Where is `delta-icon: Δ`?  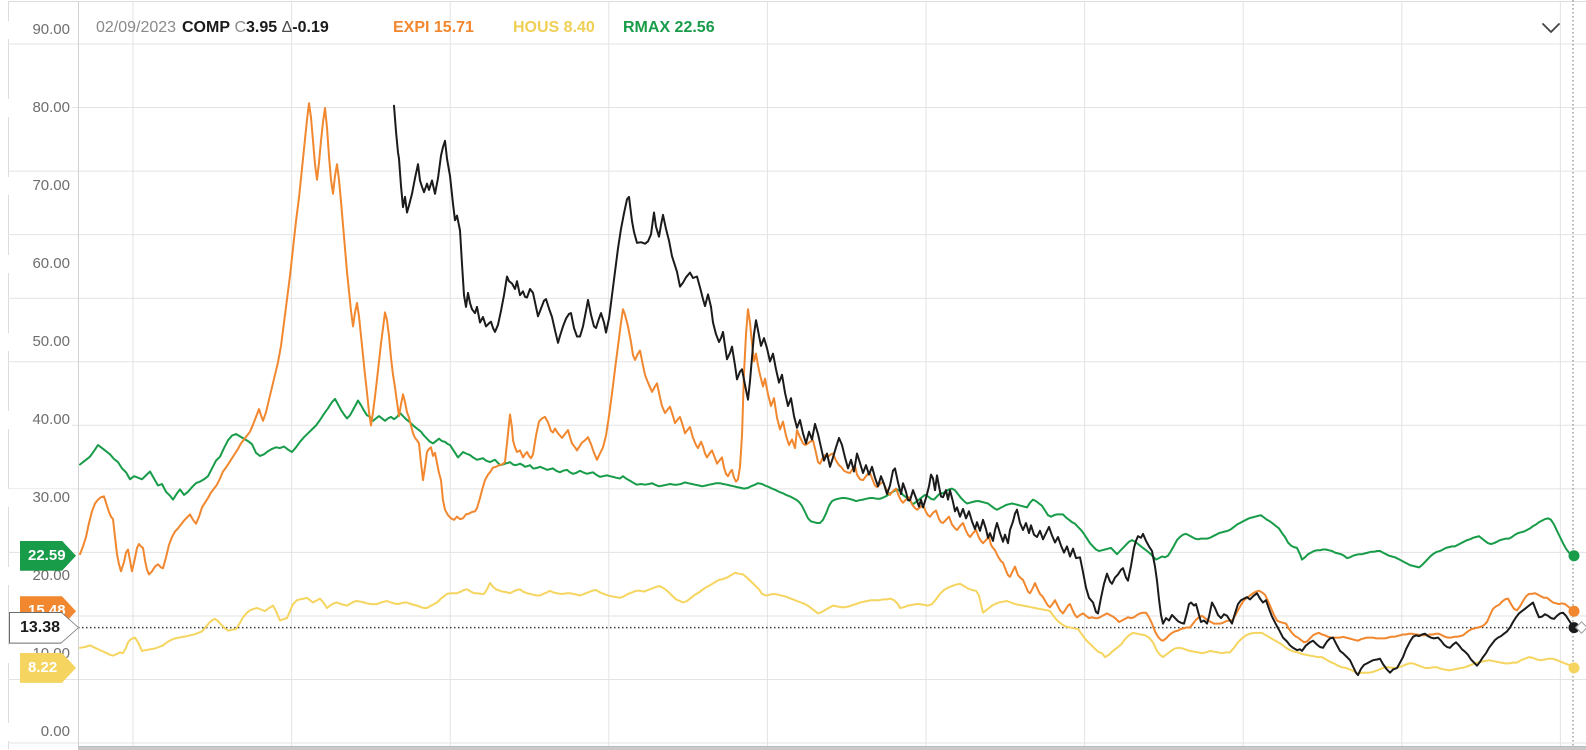 delta-icon: Δ is located at coordinates (287, 27).